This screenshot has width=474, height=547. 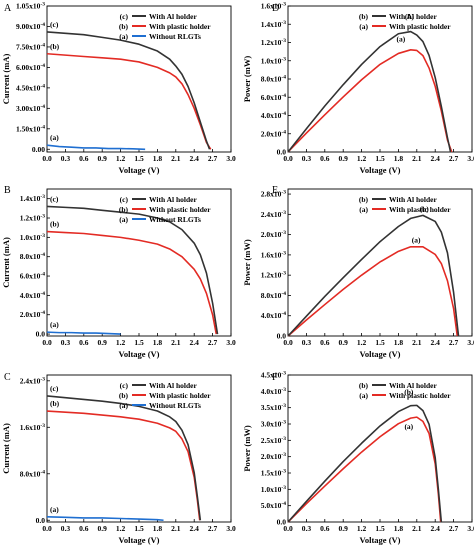 I want to click on y-tick-label: 9.00x10⁻⁴, so click(x=30, y=26).